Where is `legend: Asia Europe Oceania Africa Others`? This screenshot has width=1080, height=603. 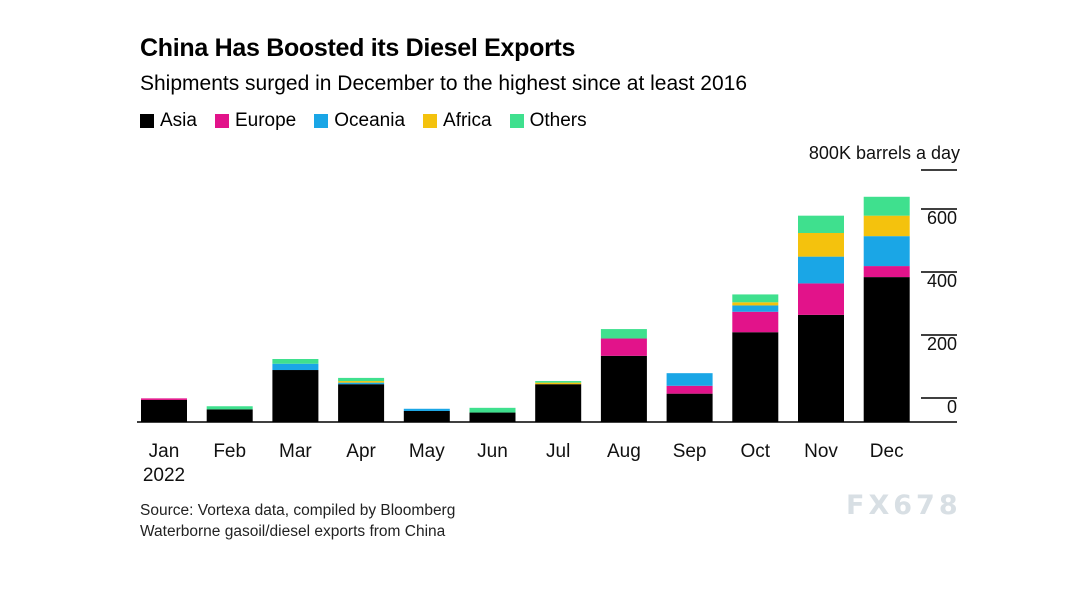 legend: Asia Europe Oceania Africa Others is located at coordinates (372, 121).